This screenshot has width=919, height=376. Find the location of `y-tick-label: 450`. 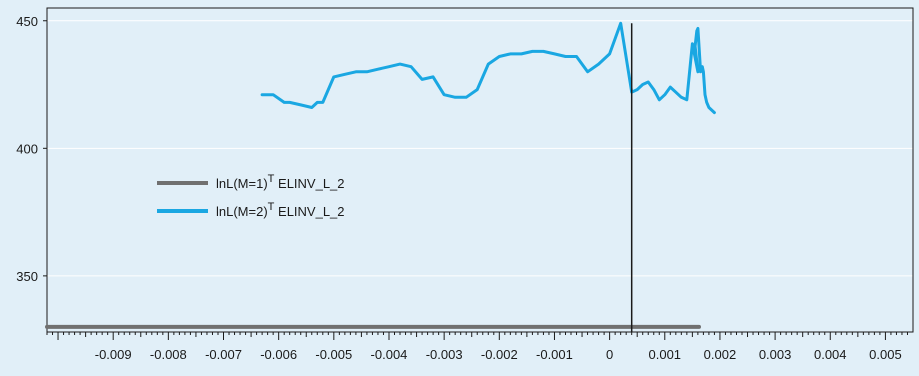

y-tick-label: 450 is located at coordinates (27, 21).